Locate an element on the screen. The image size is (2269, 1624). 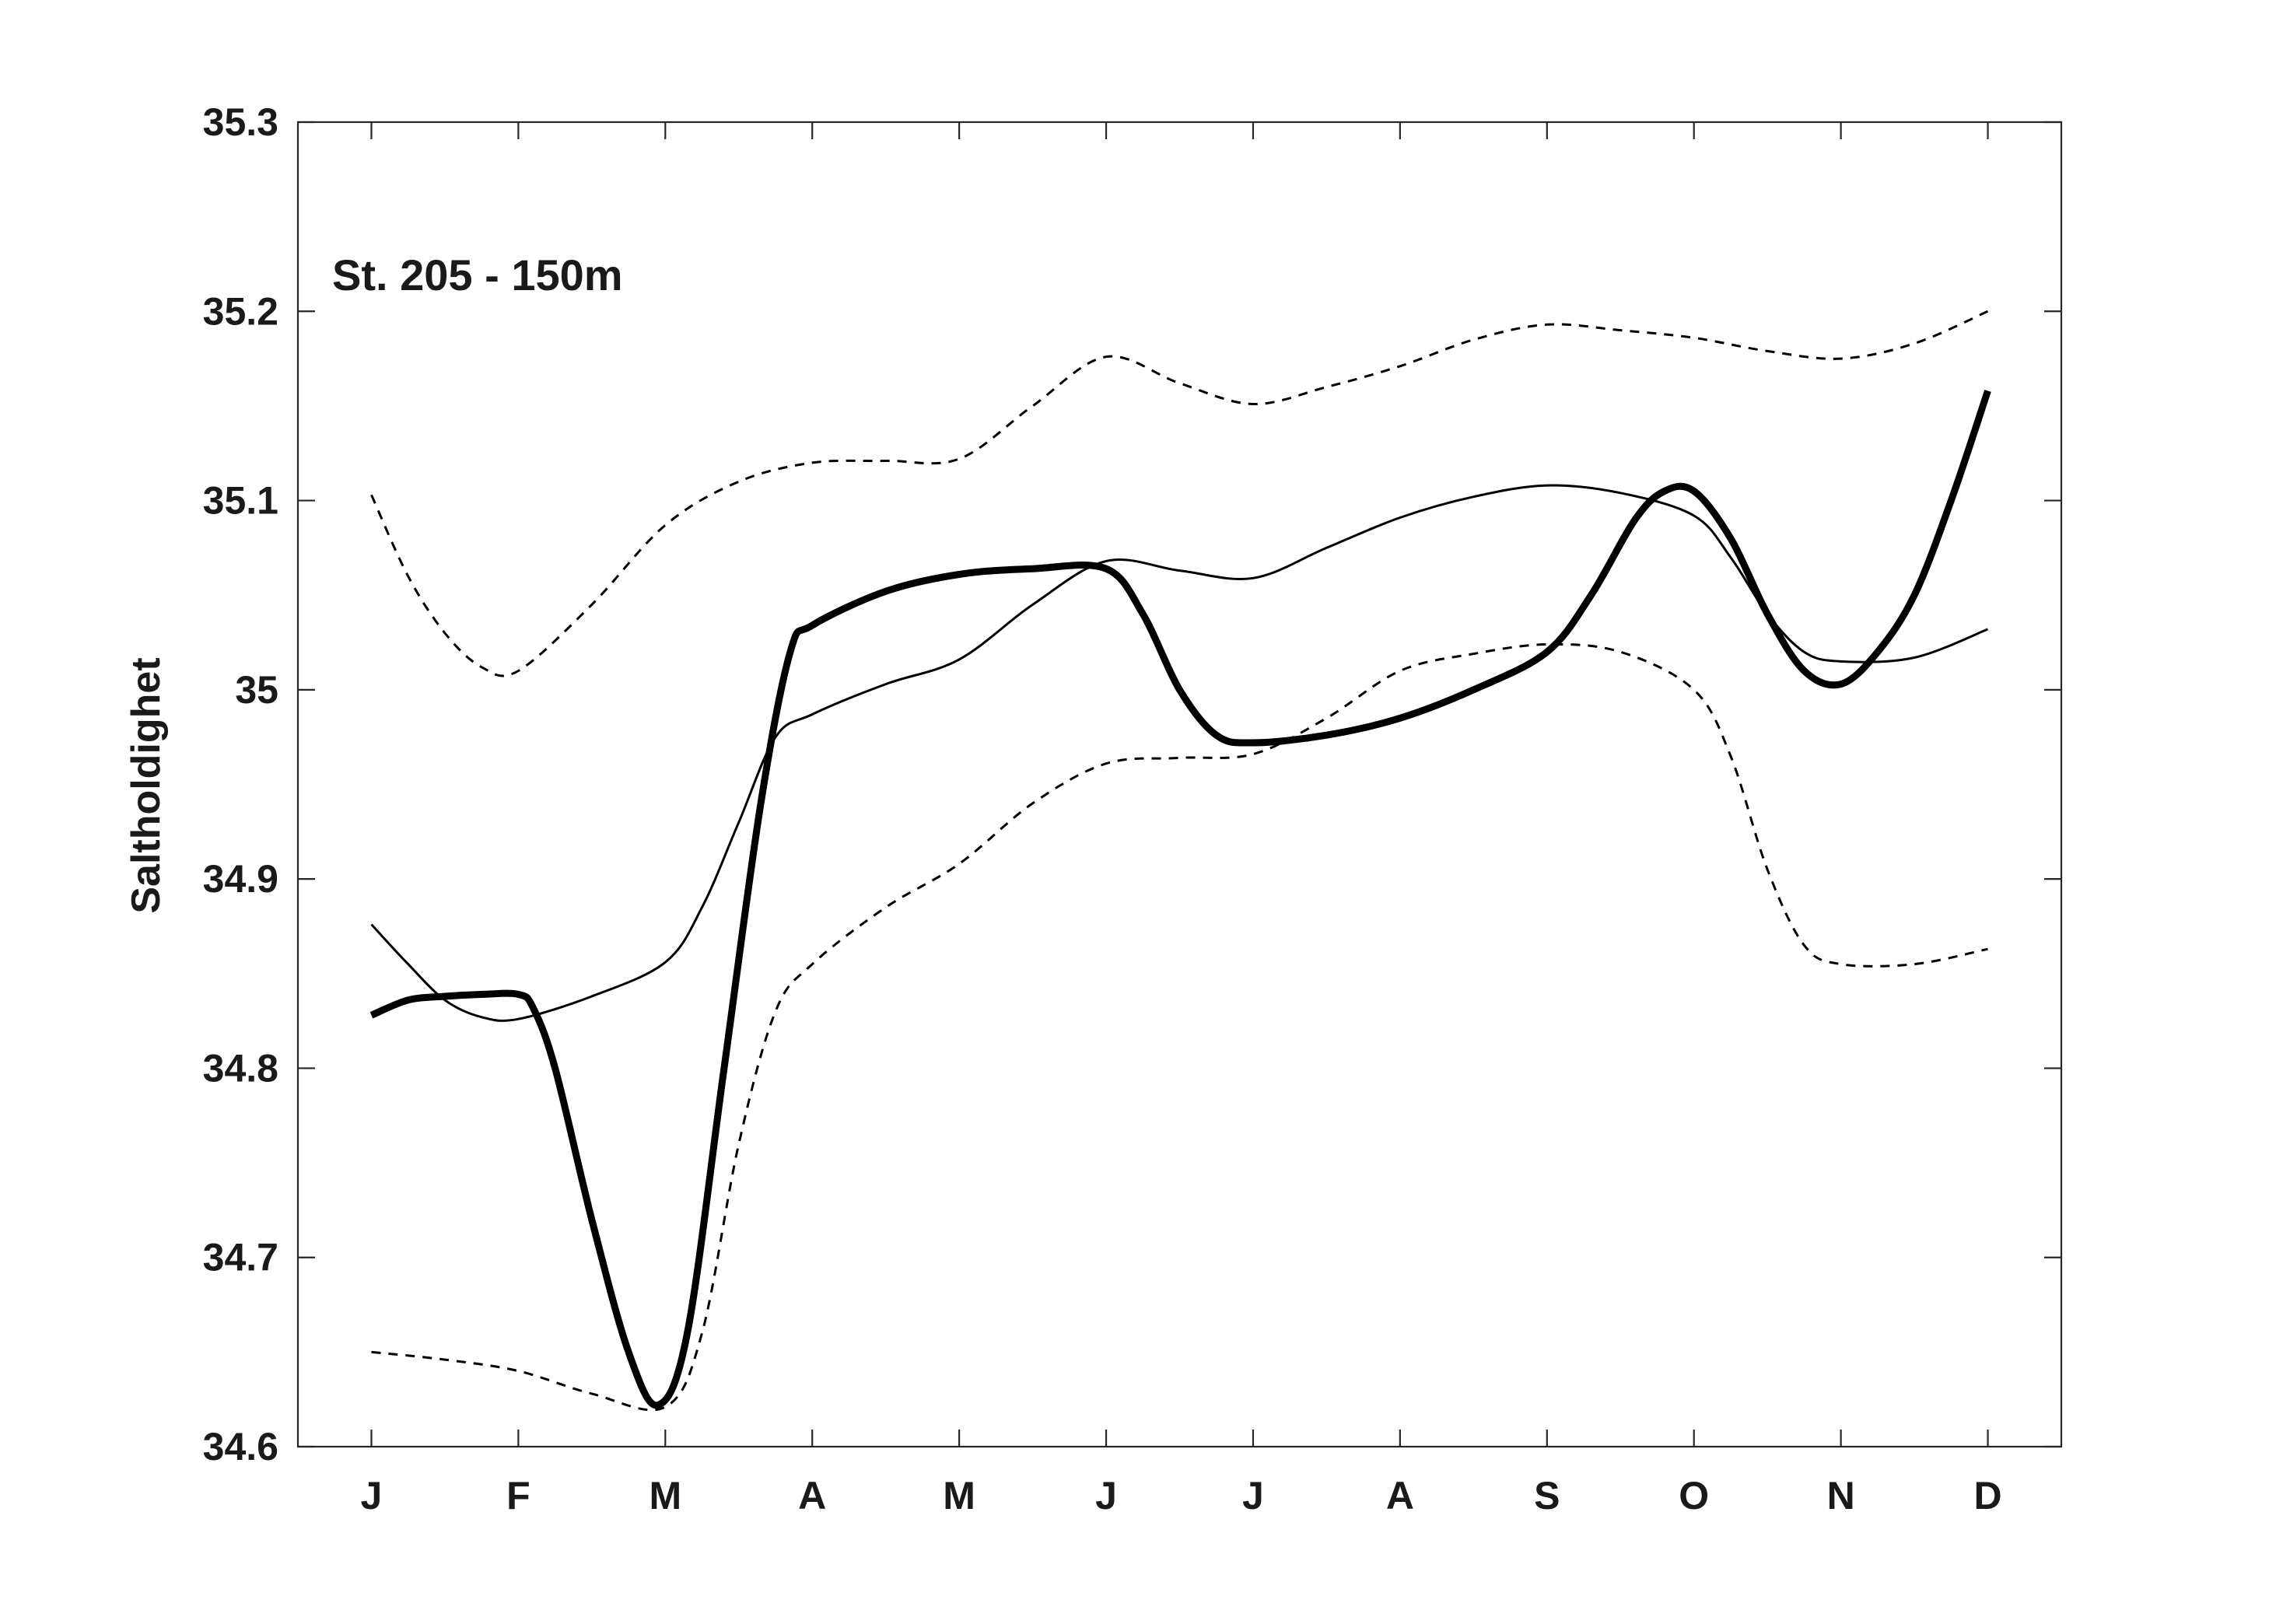
y-tick-label: 35.2 is located at coordinates (240, 311).